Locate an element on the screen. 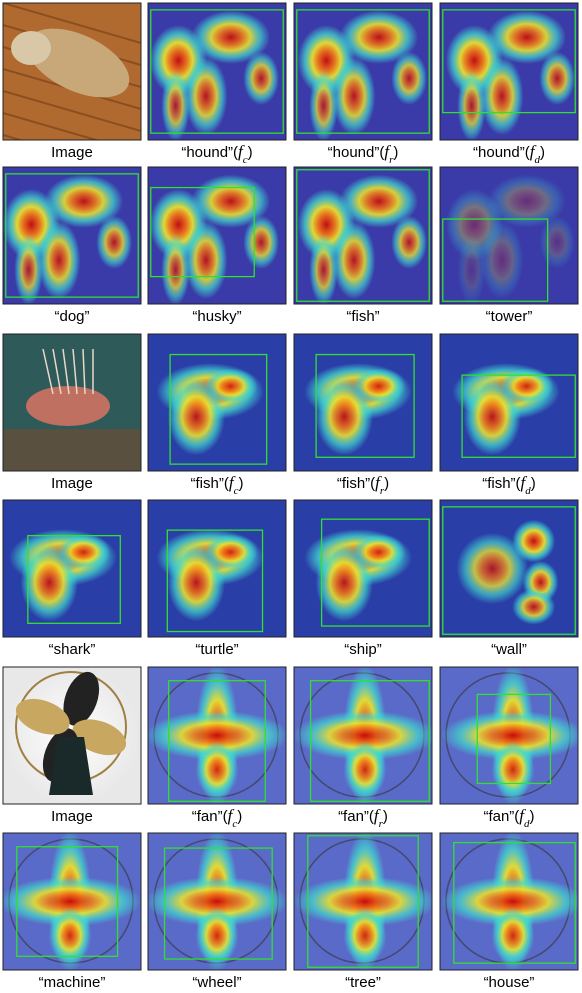 Image resolution: width=582 pixels, height=993 pixels. panel: “house” is located at coordinates (509, 911).